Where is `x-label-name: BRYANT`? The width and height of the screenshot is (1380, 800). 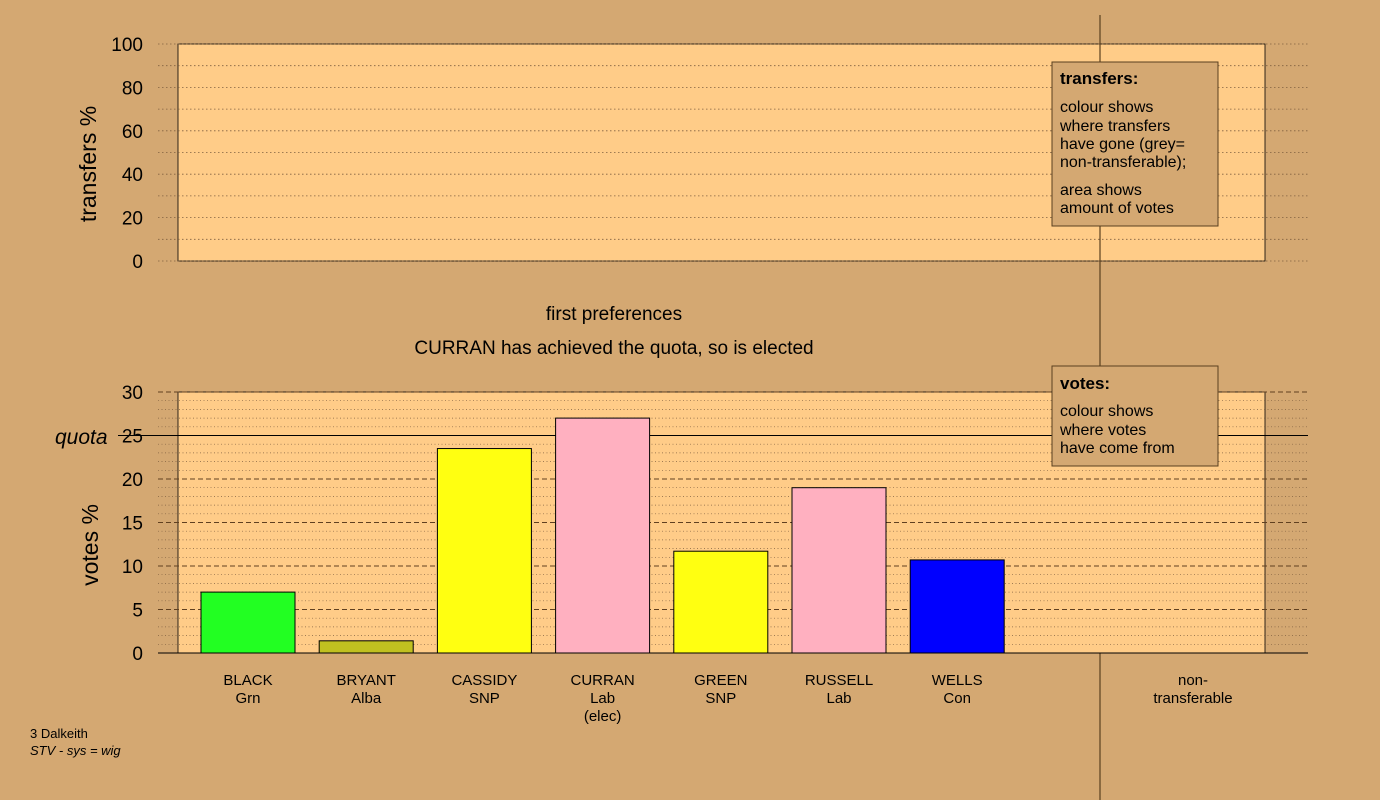 x-label-name: BRYANT is located at coordinates (365, 680).